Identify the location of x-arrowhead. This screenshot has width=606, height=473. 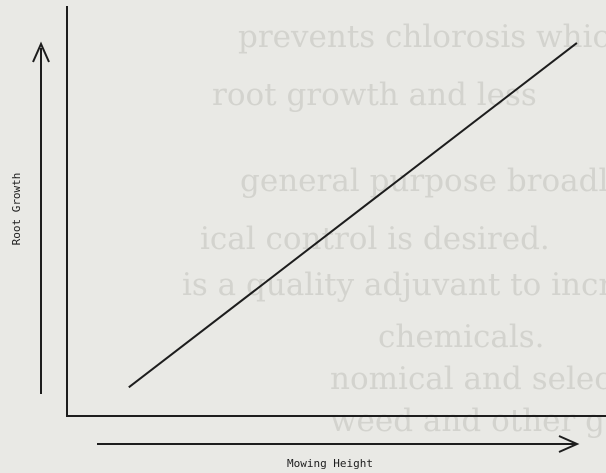
(569, 444).